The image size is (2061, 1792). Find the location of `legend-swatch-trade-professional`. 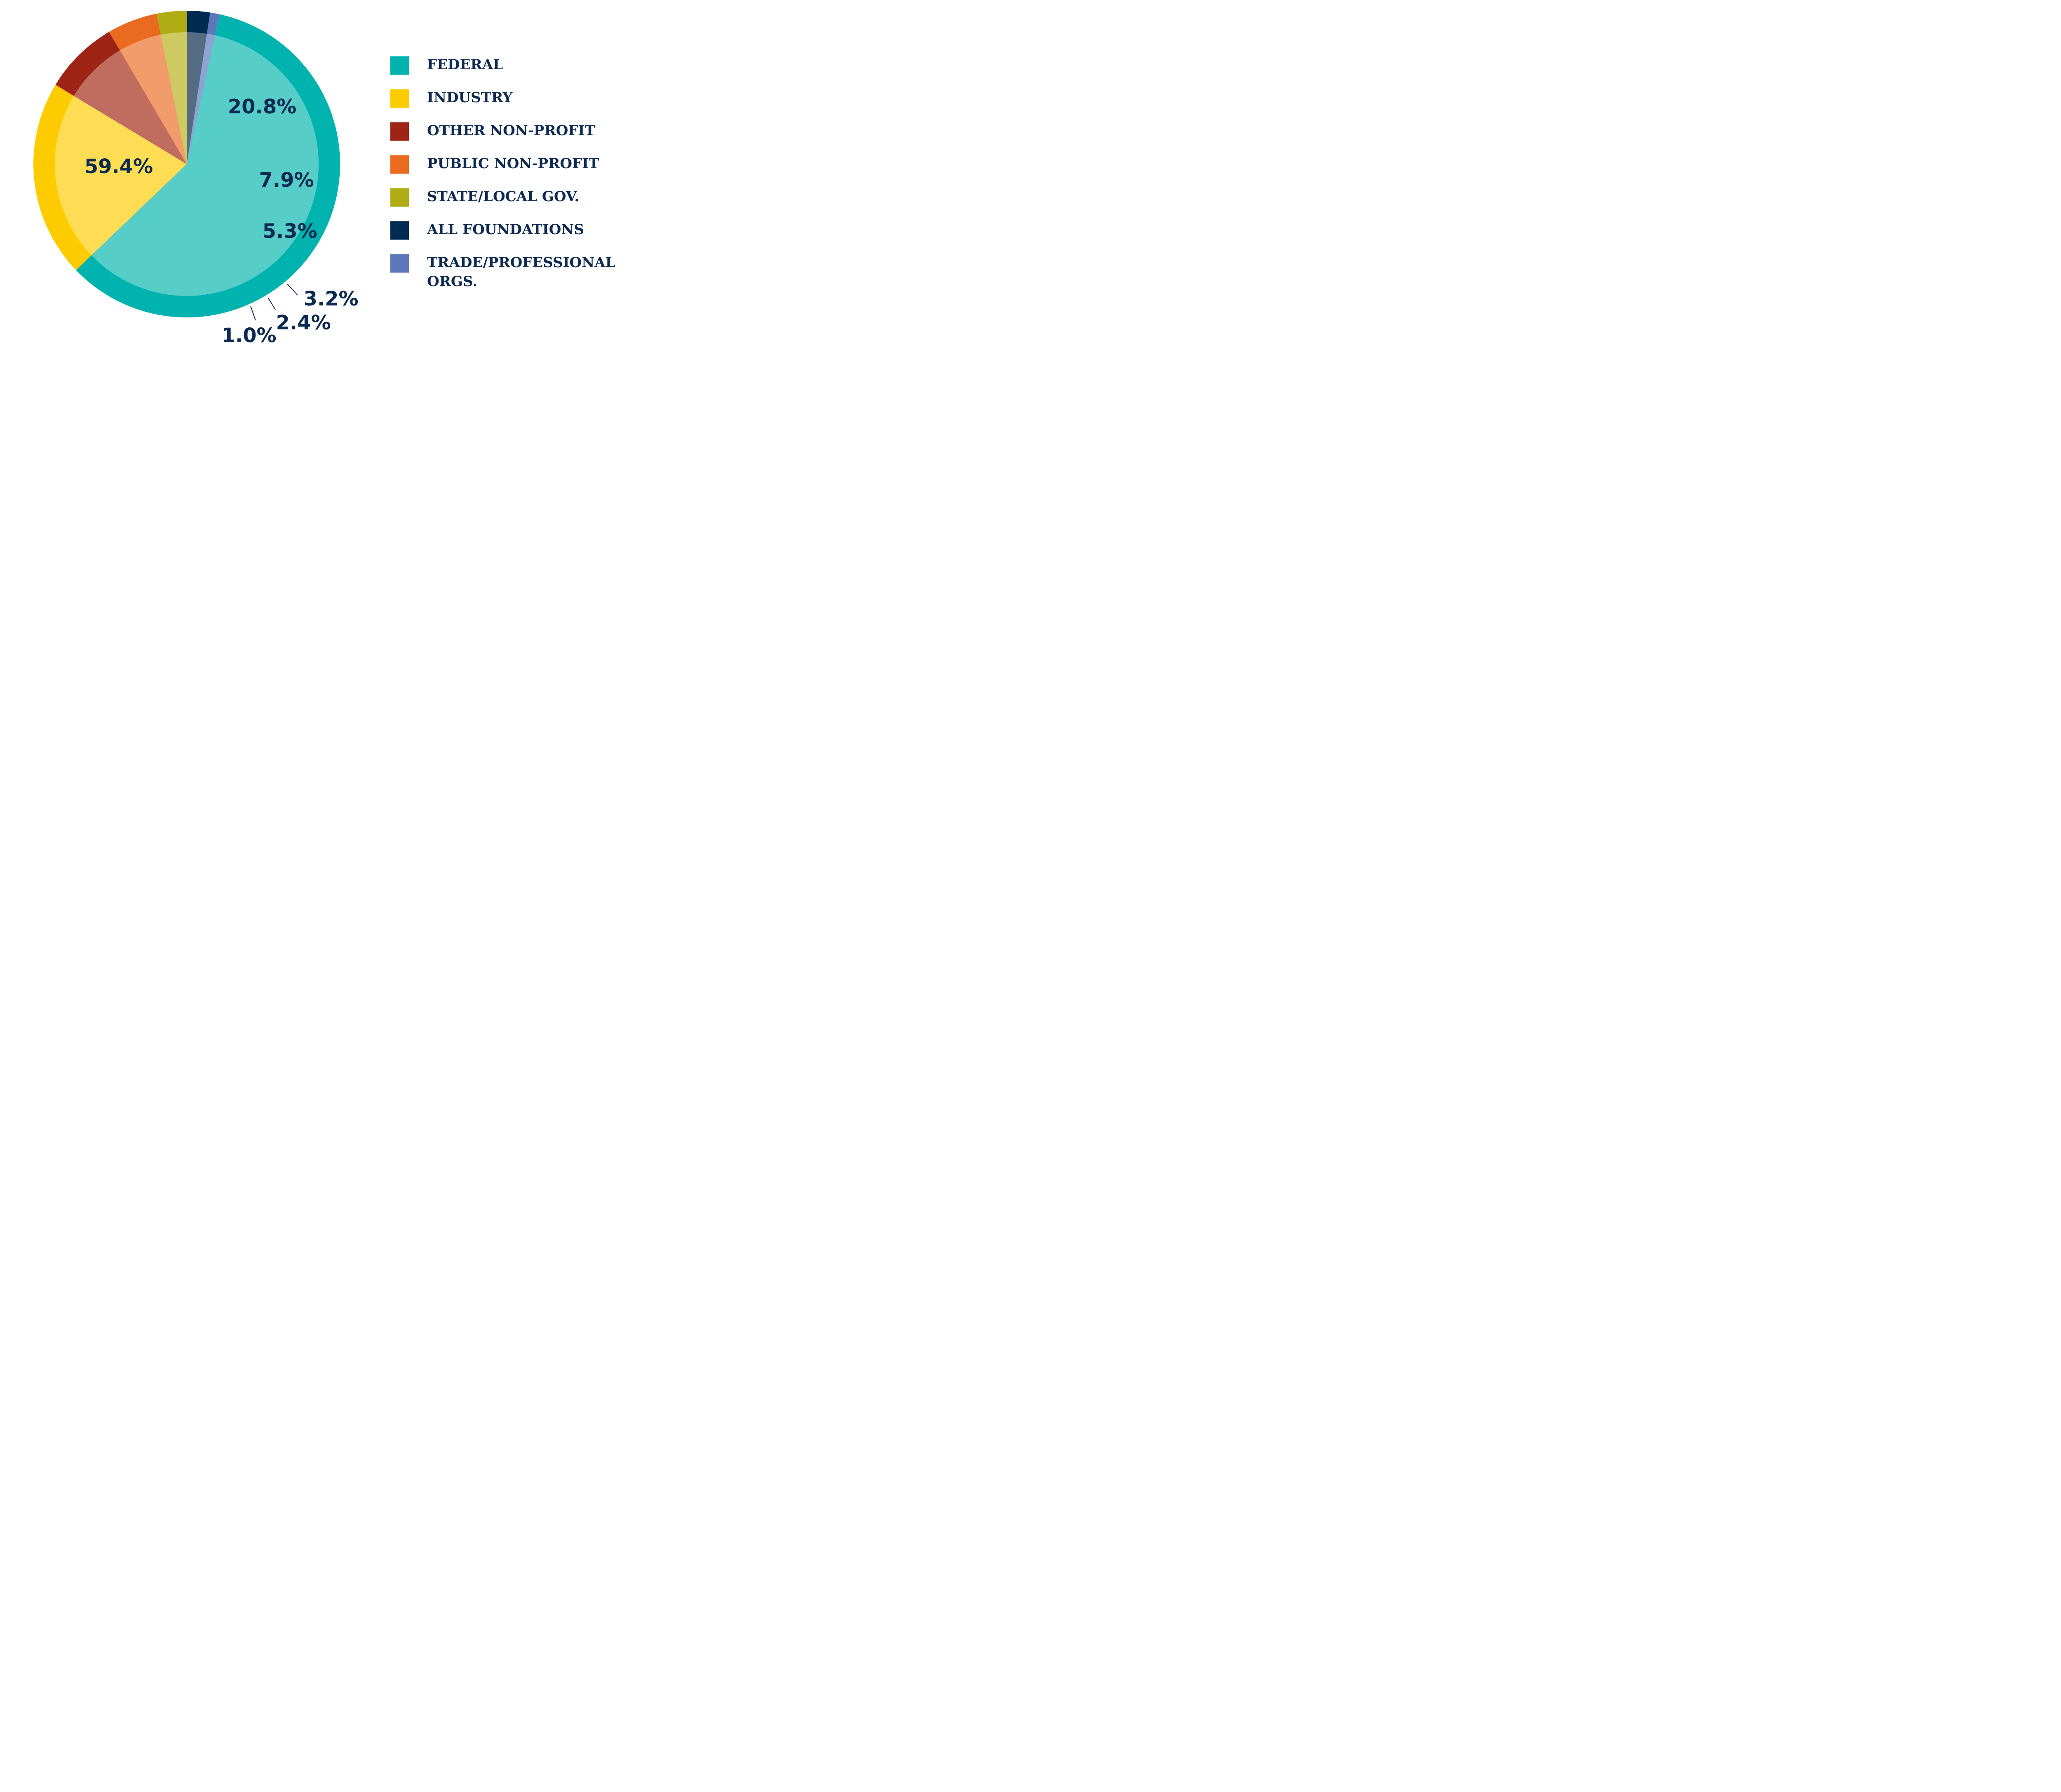

legend-swatch-trade-professional is located at coordinates (399, 263).